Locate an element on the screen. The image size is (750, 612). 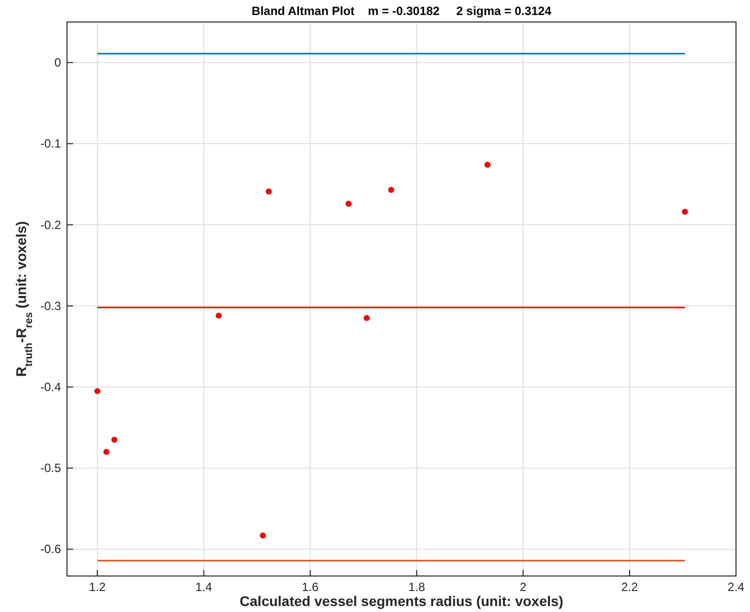
x-tick-label: 1.8 is located at coordinates (417, 587).